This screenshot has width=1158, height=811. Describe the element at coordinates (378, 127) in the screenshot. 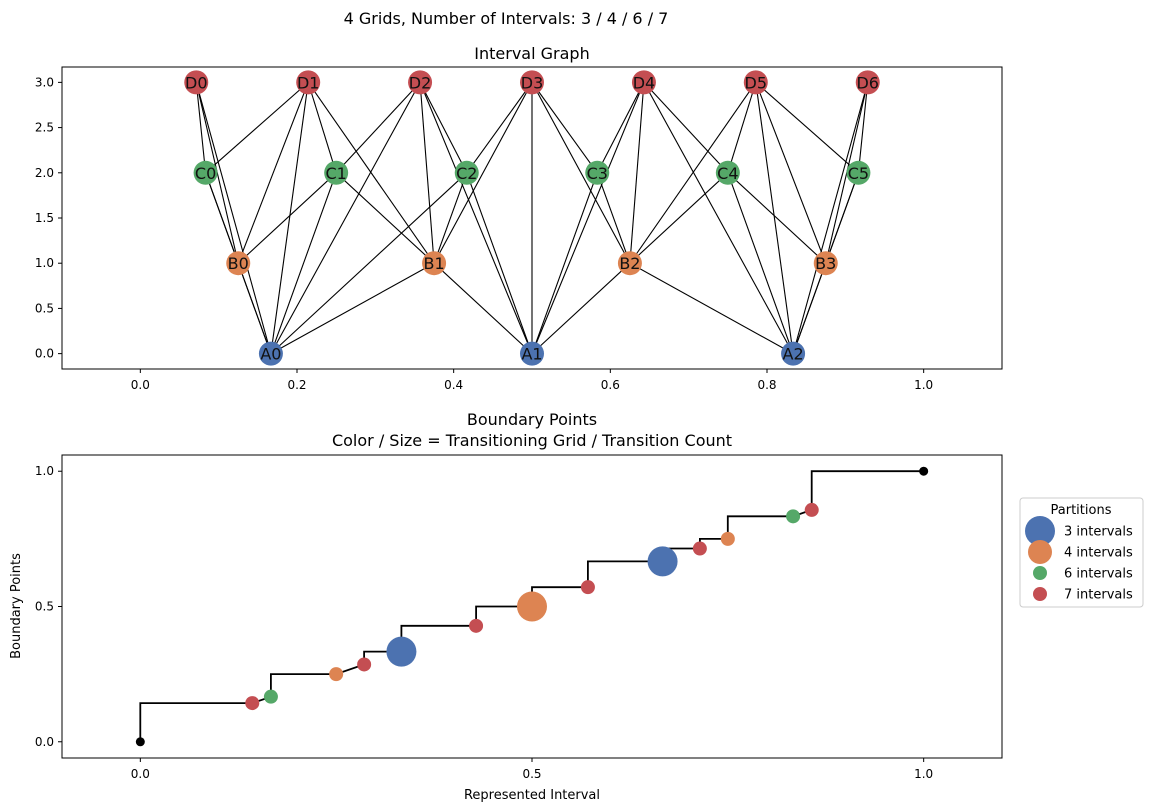

I see `graph-edge-C1-D2` at that location.